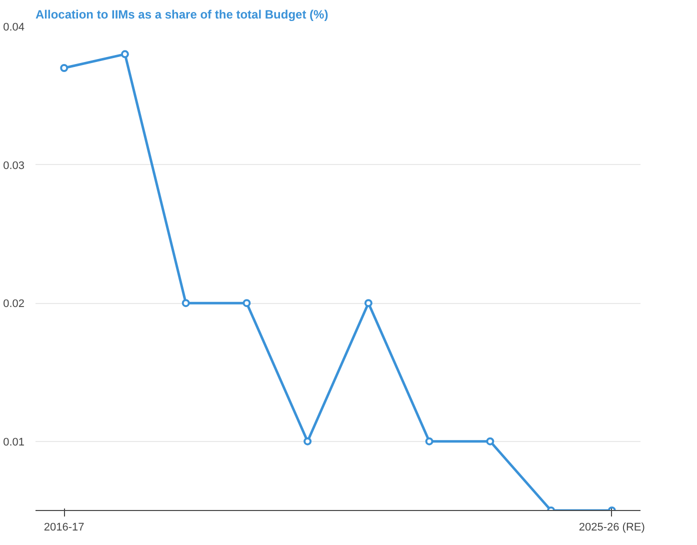  Describe the element at coordinates (14, 166) in the screenshot. I see `y-tick-label: 0.03` at that location.